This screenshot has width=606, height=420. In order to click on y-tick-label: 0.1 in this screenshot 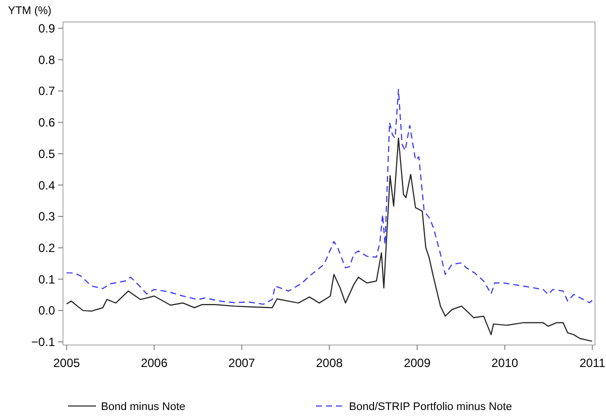, I will do `click(47, 279)`.